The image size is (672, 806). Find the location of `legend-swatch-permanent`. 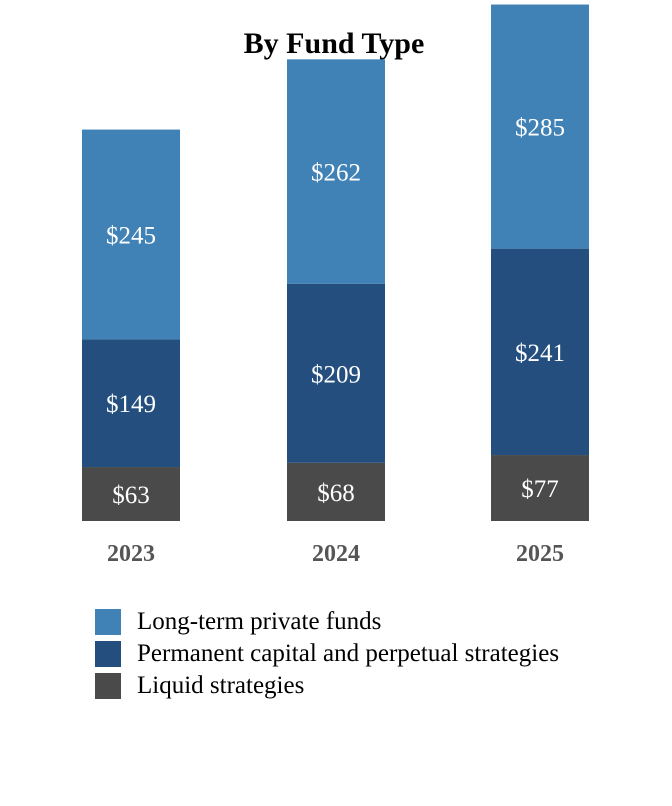

legend-swatch-permanent is located at coordinates (108, 654).